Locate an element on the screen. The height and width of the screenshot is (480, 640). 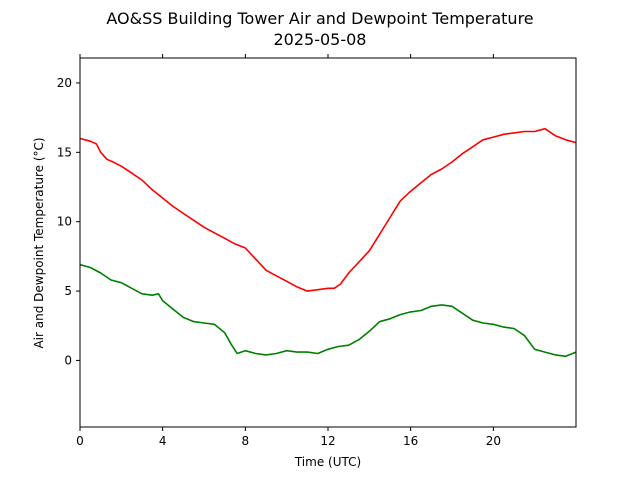
x-tick-label: 16 is located at coordinates (410, 441).